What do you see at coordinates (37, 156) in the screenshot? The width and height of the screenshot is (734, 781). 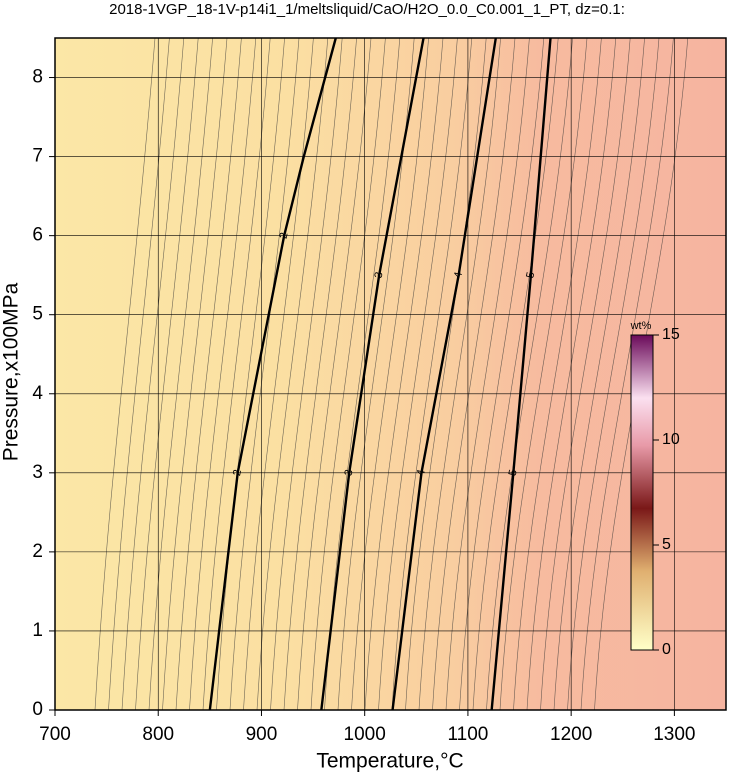 I see `y-tick-label: 7` at bounding box center [37, 156].